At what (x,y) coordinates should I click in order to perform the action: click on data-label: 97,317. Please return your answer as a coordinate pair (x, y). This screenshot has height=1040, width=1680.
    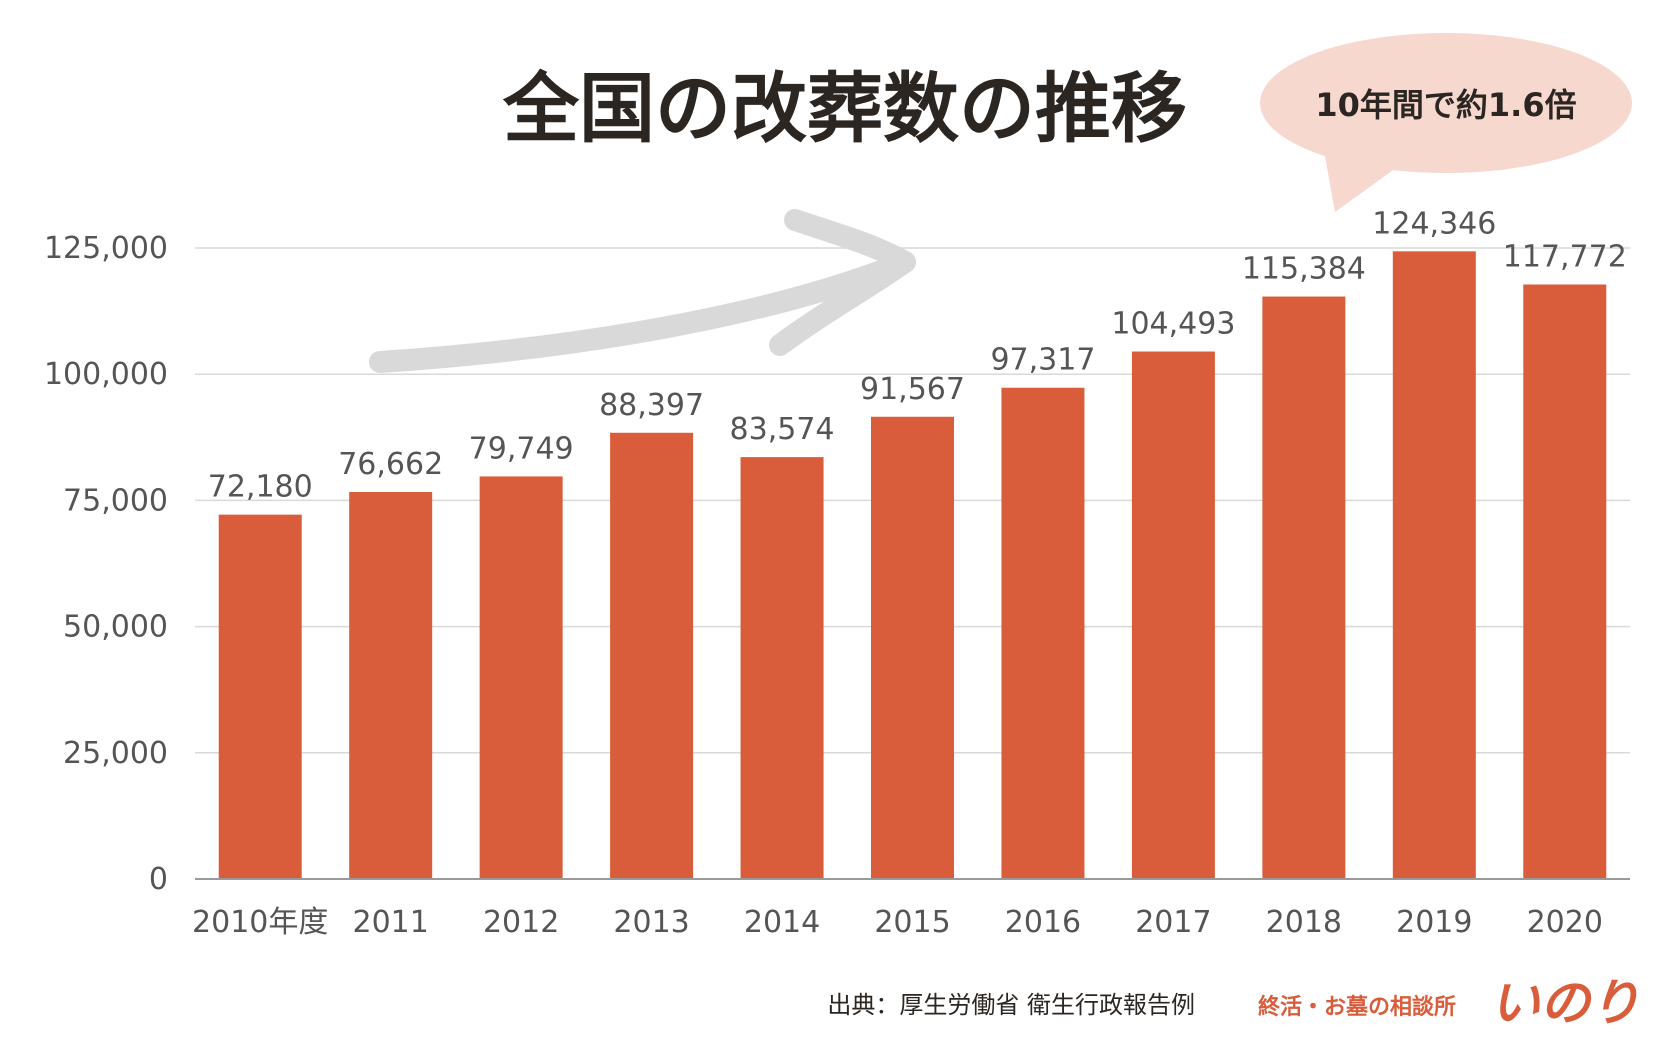
    Looking at the image, I should click on (1042, 360).